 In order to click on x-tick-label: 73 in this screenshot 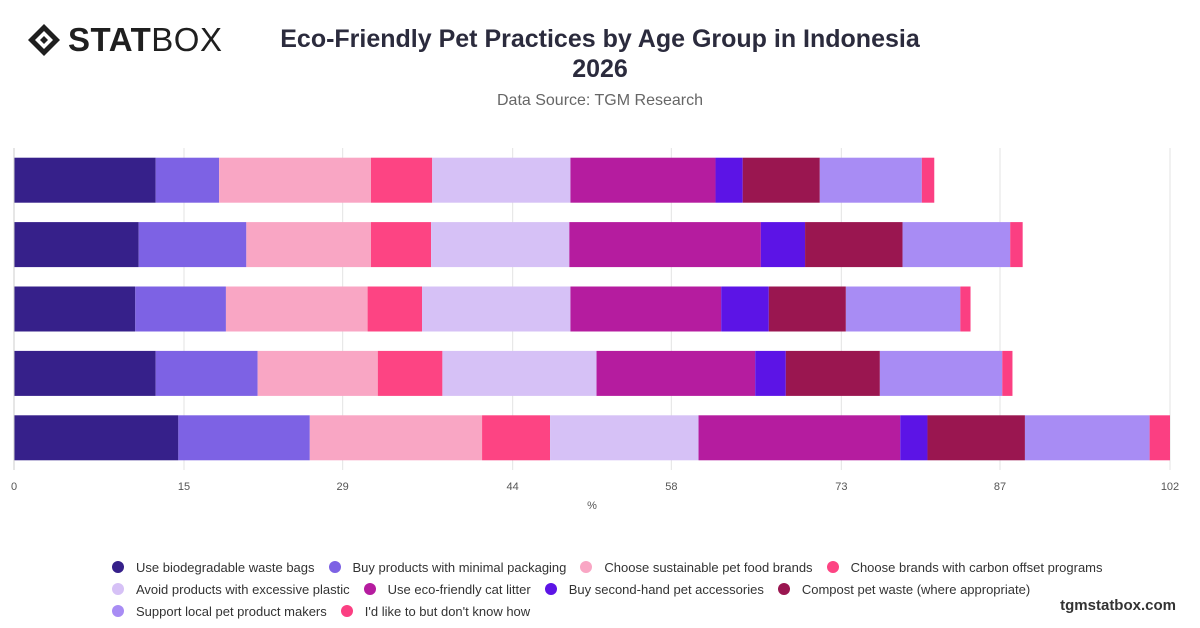, I will do `click(841, 487)`.